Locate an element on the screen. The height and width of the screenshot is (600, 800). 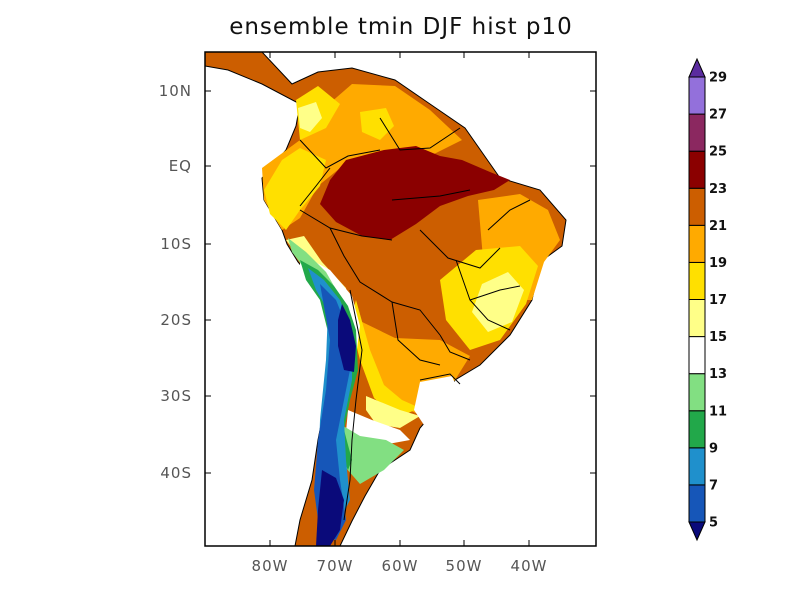
colorbar-tick-label: 19 is located at coordinates (718, 263).